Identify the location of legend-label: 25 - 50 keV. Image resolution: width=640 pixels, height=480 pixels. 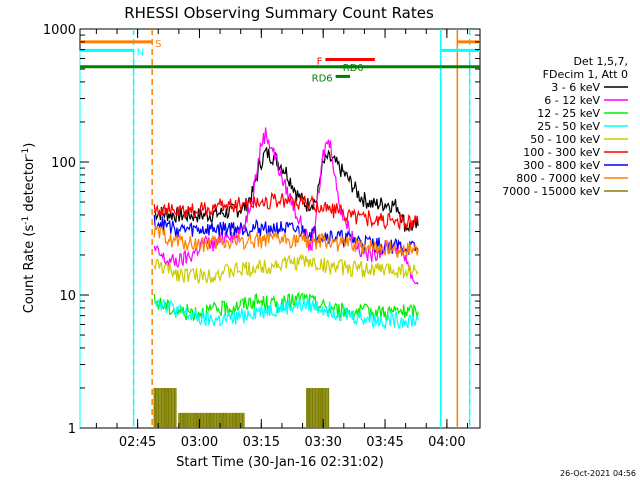
(568, 126).